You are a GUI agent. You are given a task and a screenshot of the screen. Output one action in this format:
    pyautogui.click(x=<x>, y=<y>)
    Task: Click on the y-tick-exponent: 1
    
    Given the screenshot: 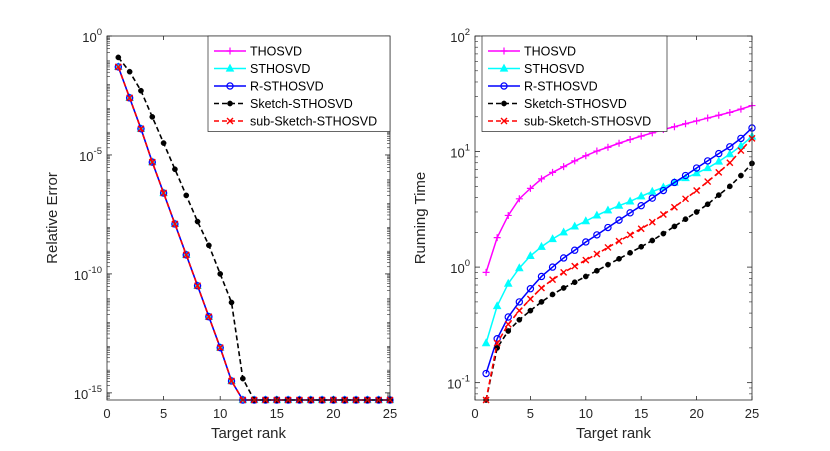 What is the action you would take?
    pyautogui.click(x=467, y=148)
    